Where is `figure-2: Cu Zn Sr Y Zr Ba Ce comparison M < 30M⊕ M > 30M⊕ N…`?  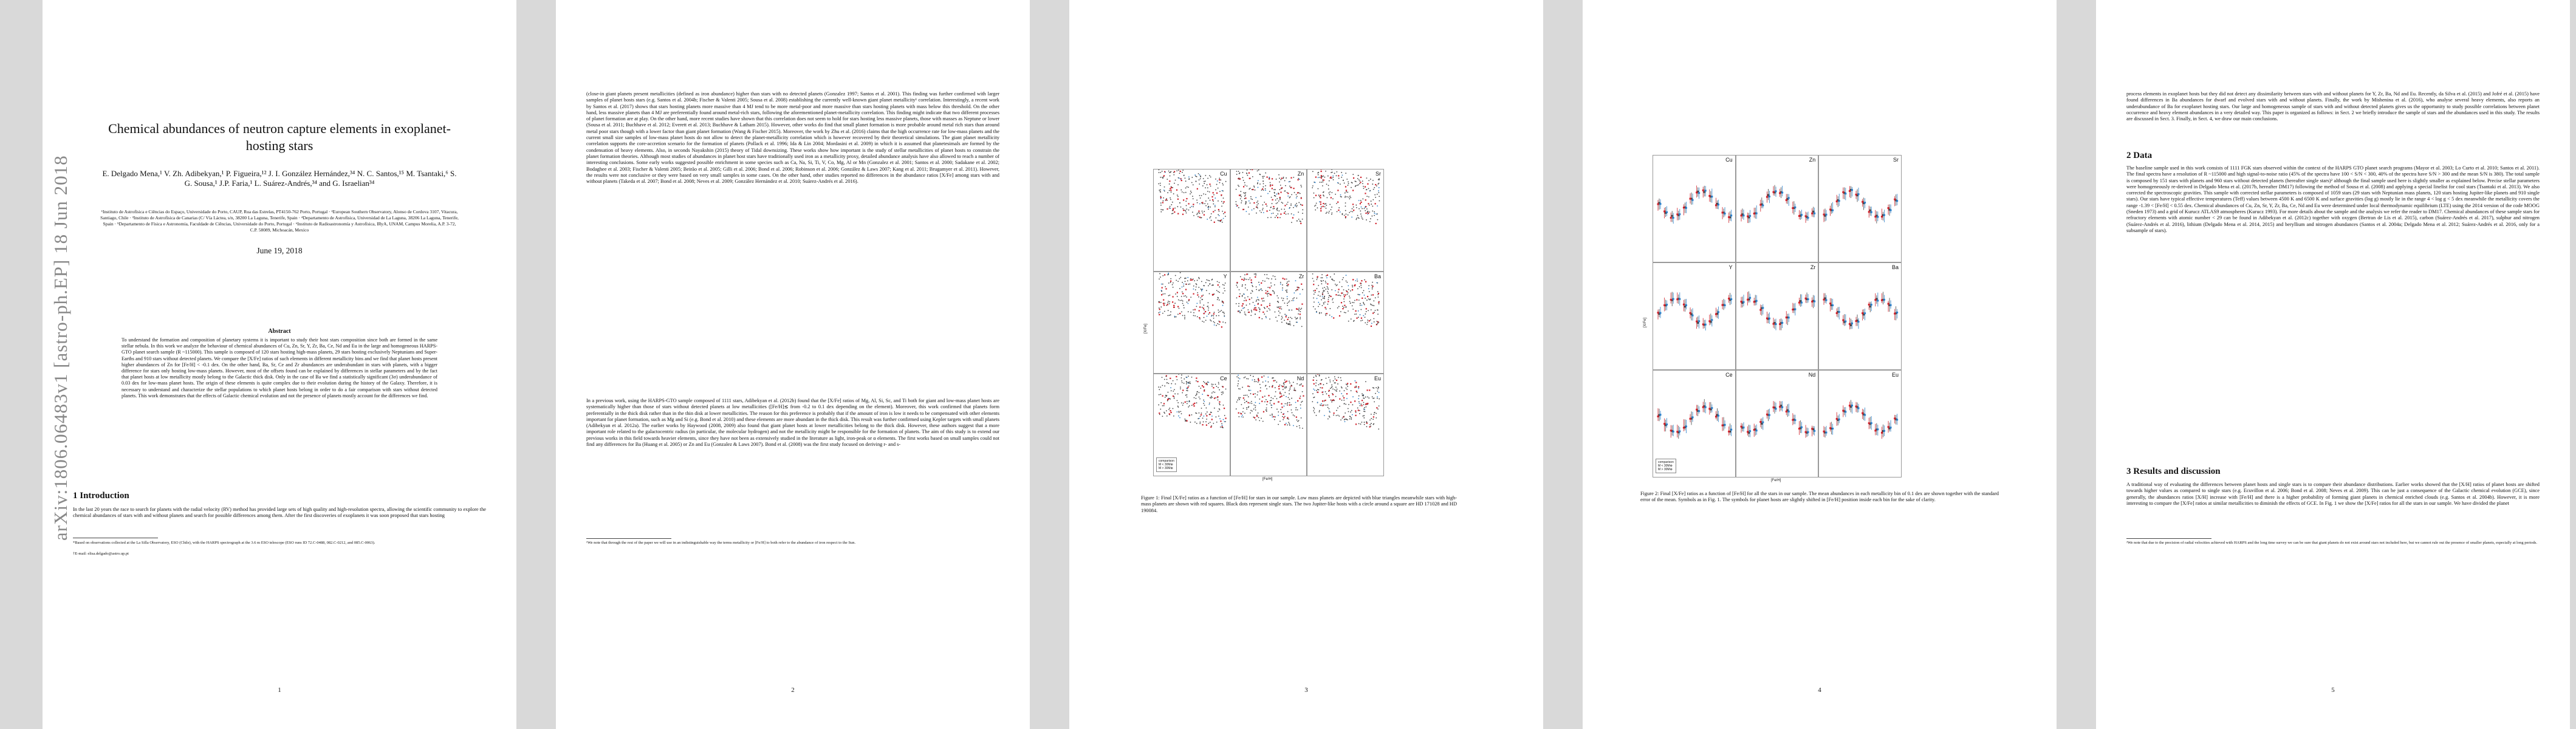 figure-2: Cu Zn Sr Y Zr Ba Ce comparison M < 30M⊕ M > 30M⊕ N… is located at coordinates (1771, 321).